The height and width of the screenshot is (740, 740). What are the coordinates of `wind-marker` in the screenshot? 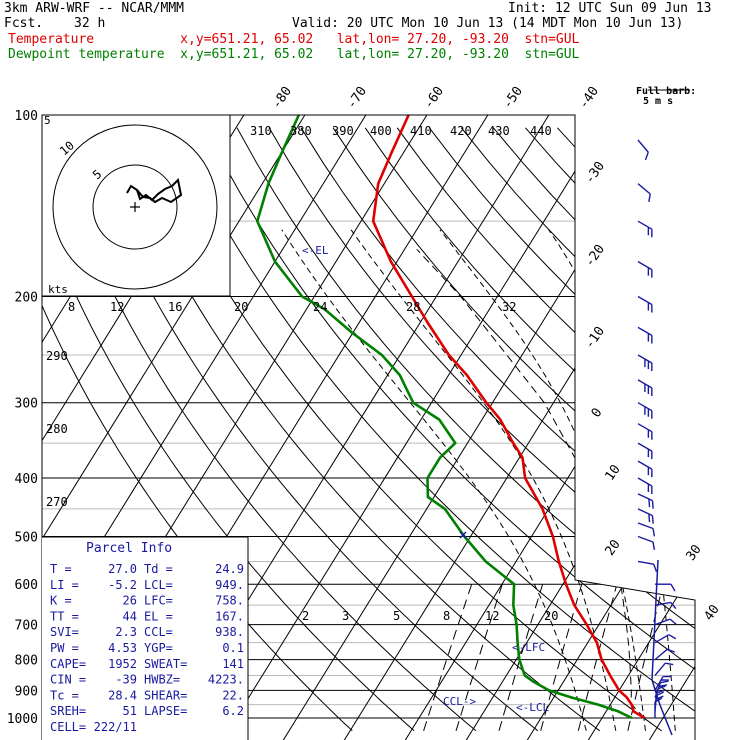 It's located at (463, 535).